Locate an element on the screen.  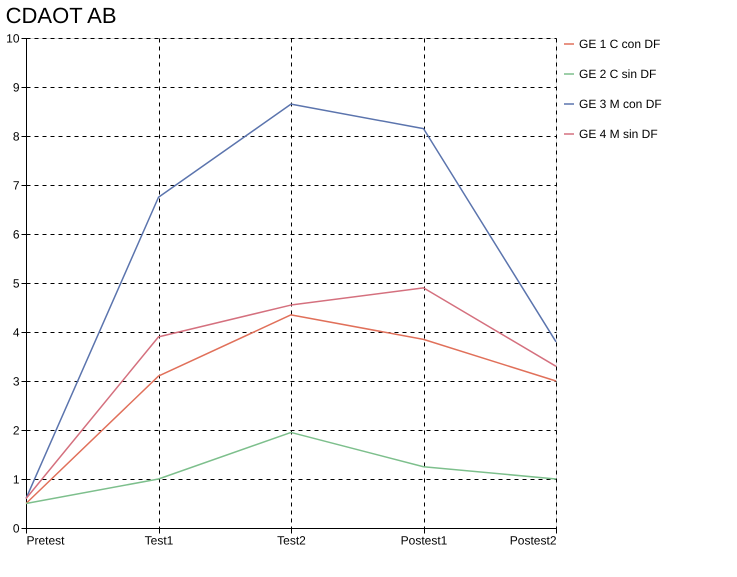
y-tick-label: 5 is located at coordinates (16, 283).